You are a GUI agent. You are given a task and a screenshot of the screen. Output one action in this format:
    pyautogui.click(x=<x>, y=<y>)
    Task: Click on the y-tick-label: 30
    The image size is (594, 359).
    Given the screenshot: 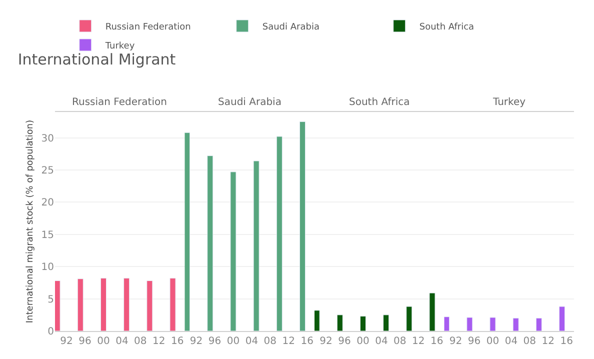 What is the action you would take?
    pyautogui.click(x=47, y=138)
    